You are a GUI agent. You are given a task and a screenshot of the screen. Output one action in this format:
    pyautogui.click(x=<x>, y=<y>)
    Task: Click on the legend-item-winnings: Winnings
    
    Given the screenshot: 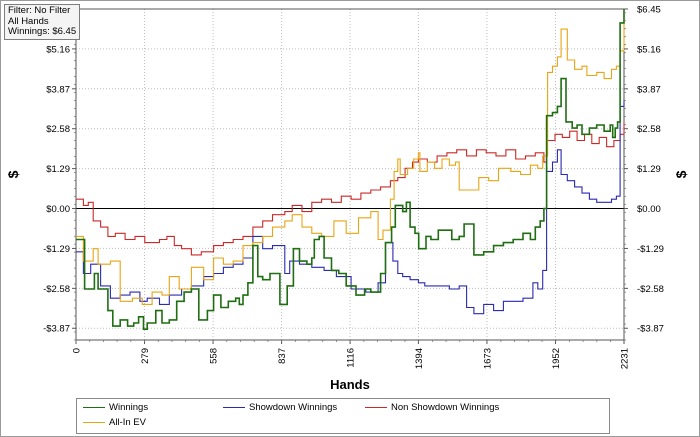 What is the action you would take?
    pyautogui.click(x=115, y=407)
    